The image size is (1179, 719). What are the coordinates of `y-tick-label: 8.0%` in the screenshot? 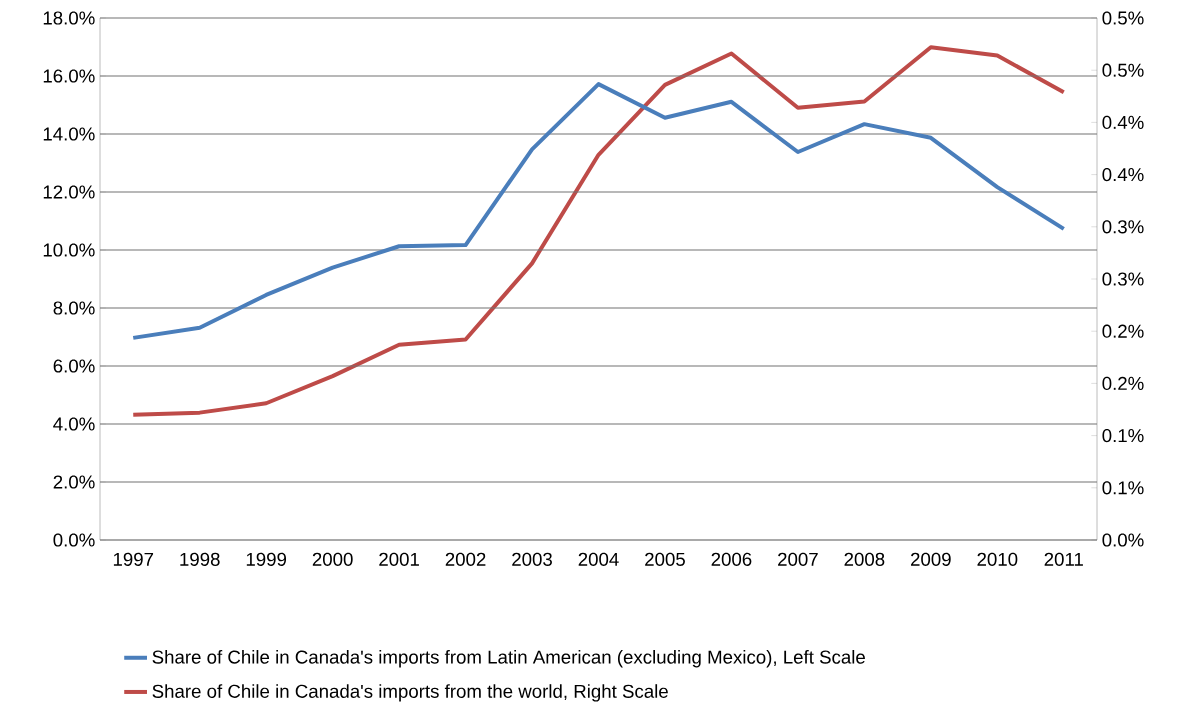 It's located at (74, 308).